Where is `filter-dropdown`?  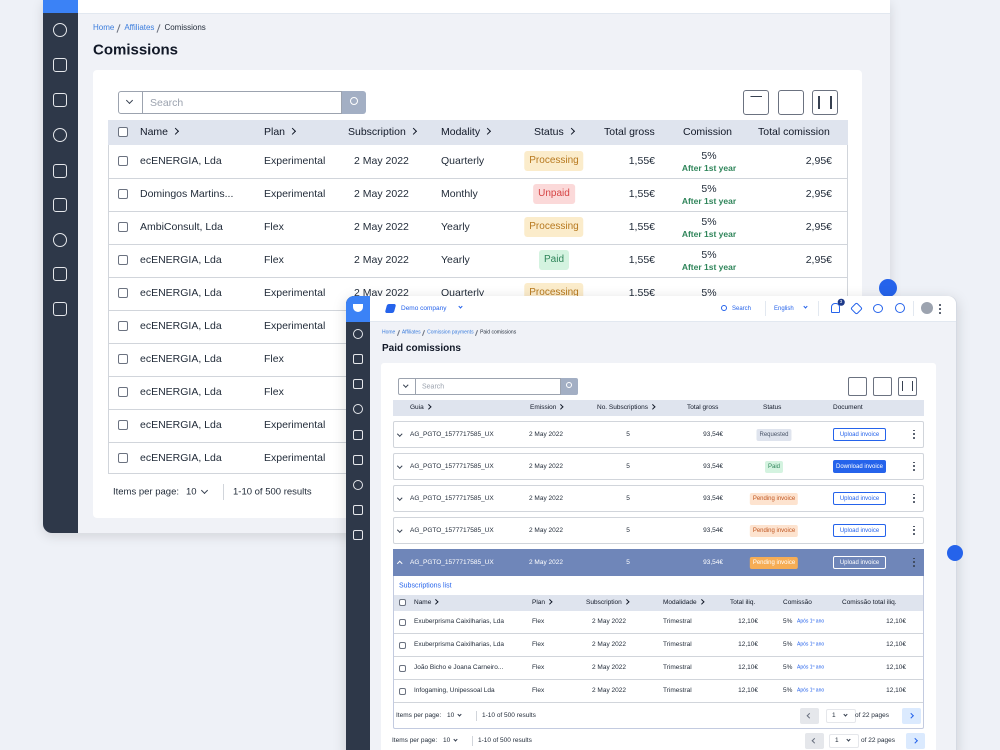
filter-dropdown is located at coordinates (407, 386).